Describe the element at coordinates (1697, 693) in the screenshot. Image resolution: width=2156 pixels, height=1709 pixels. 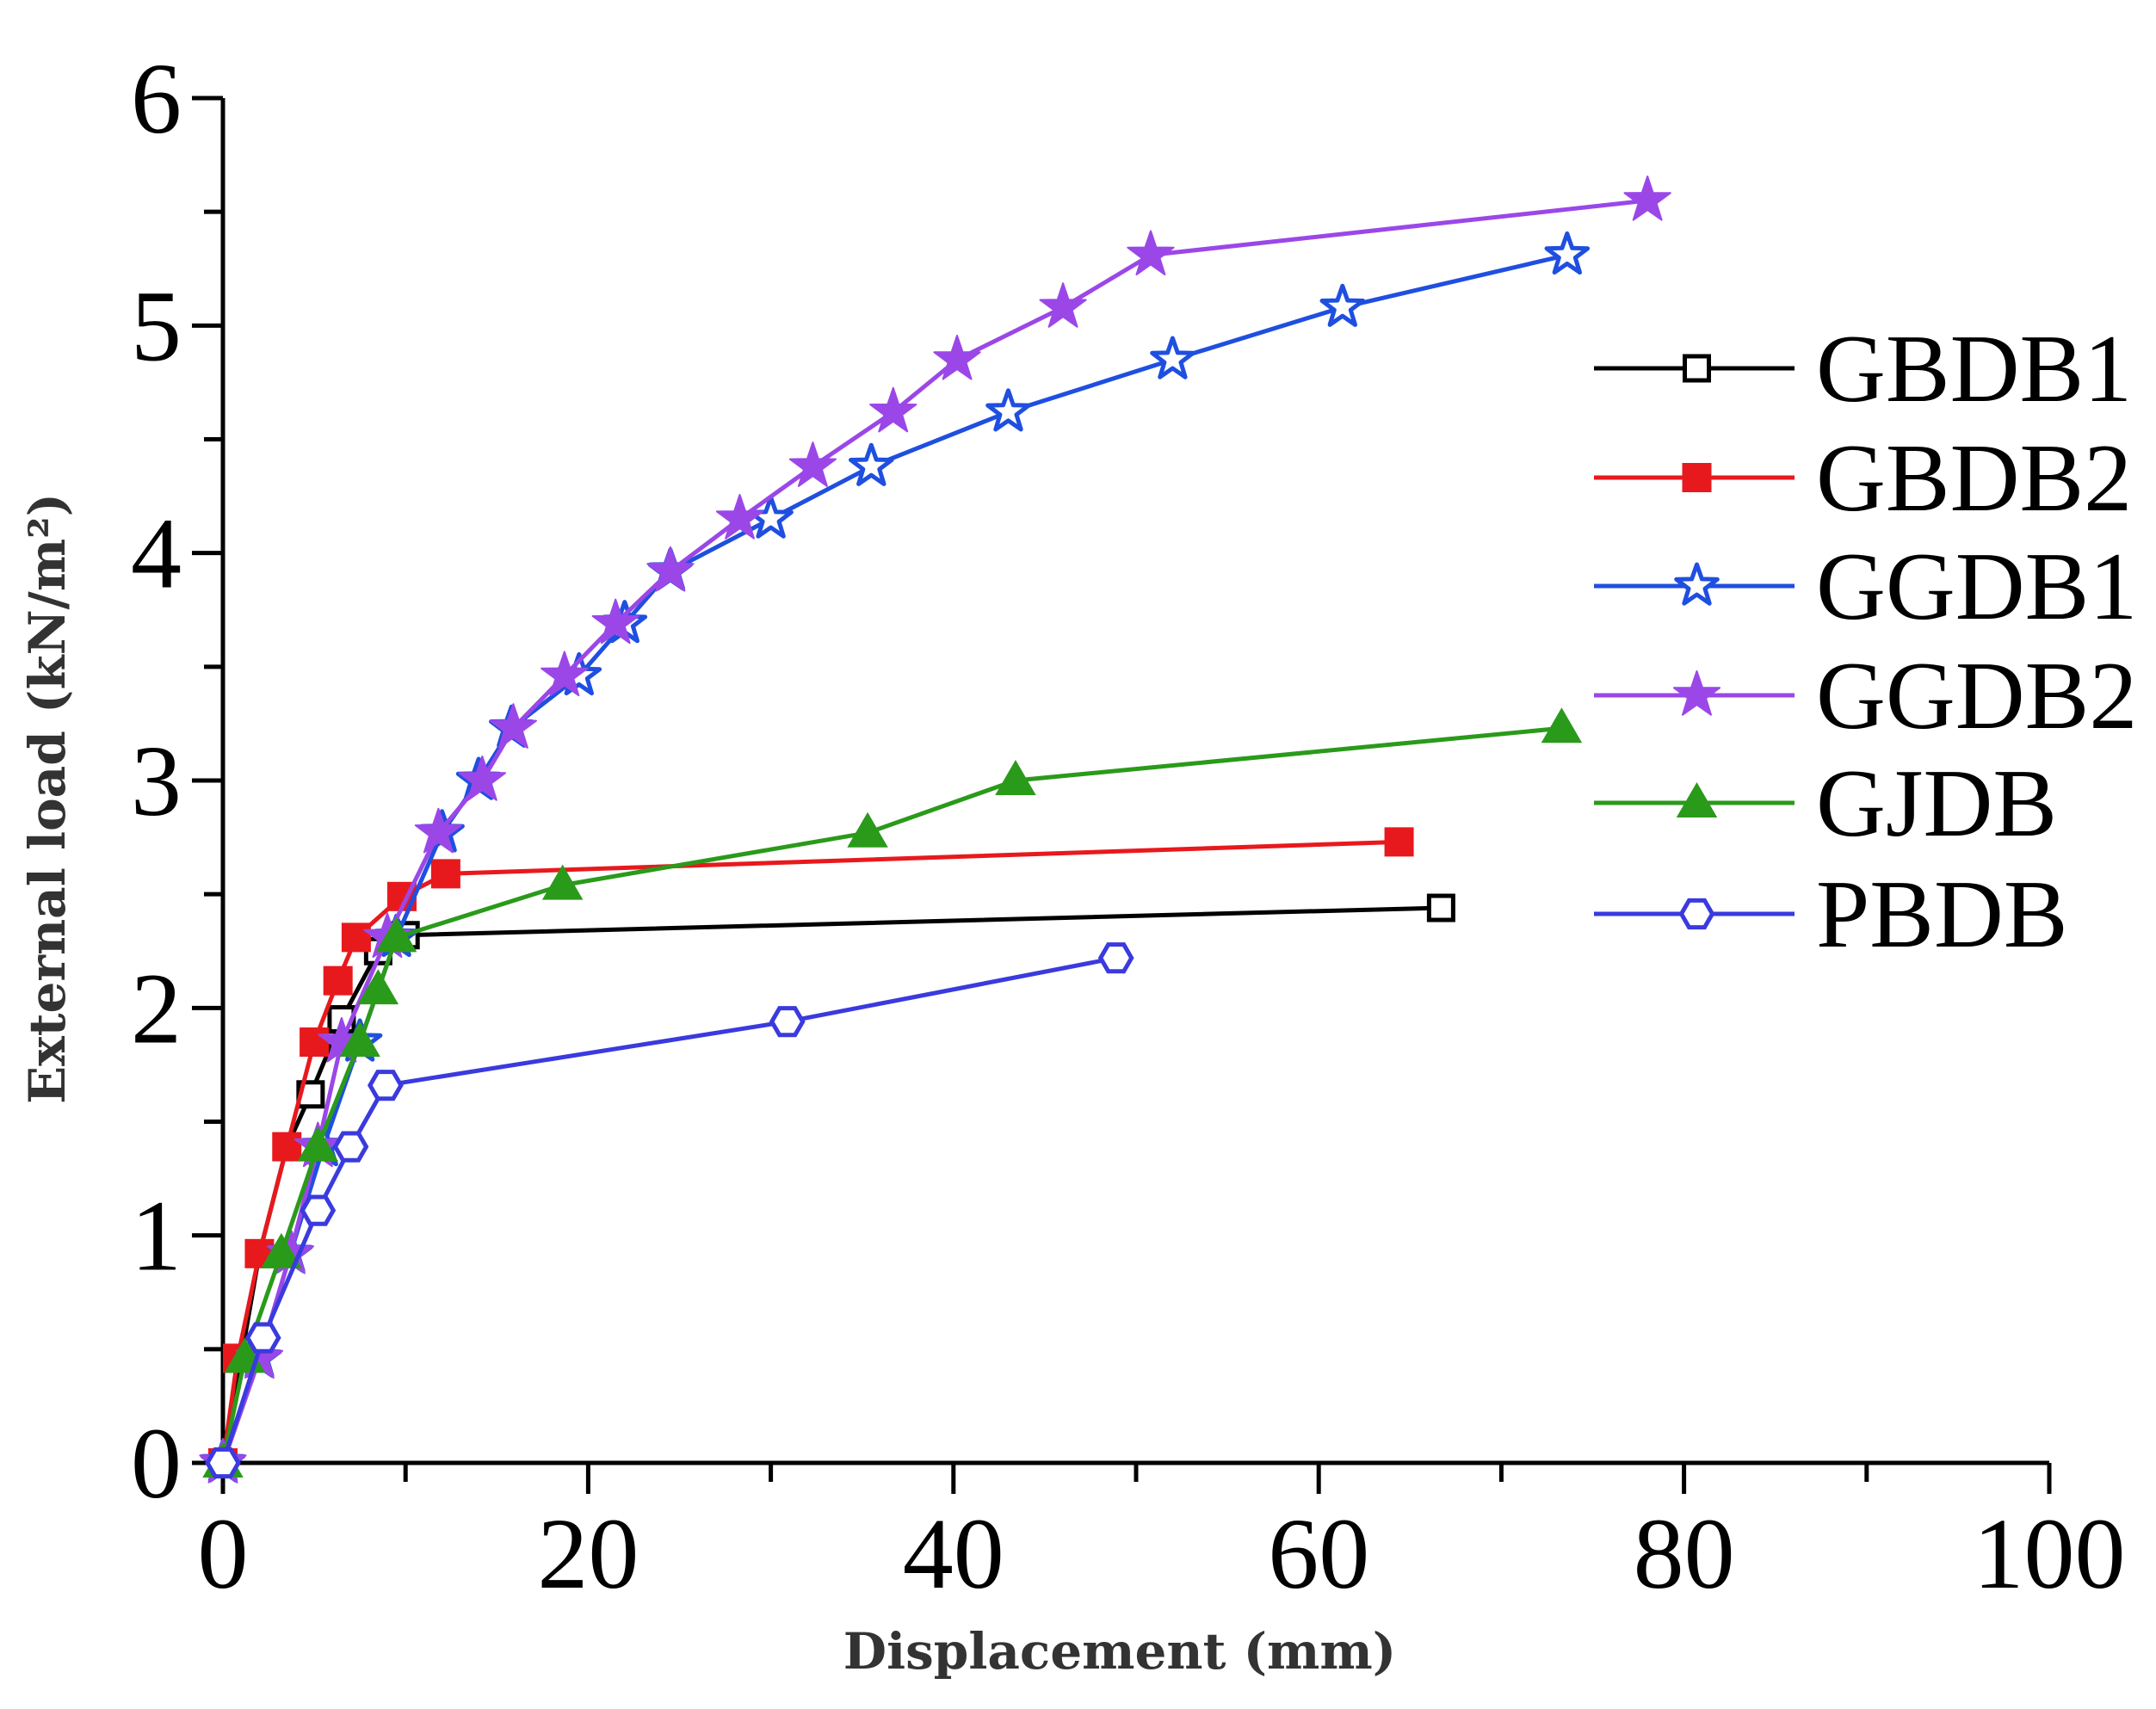
I see `legend-marker-ggdb2` at that location.